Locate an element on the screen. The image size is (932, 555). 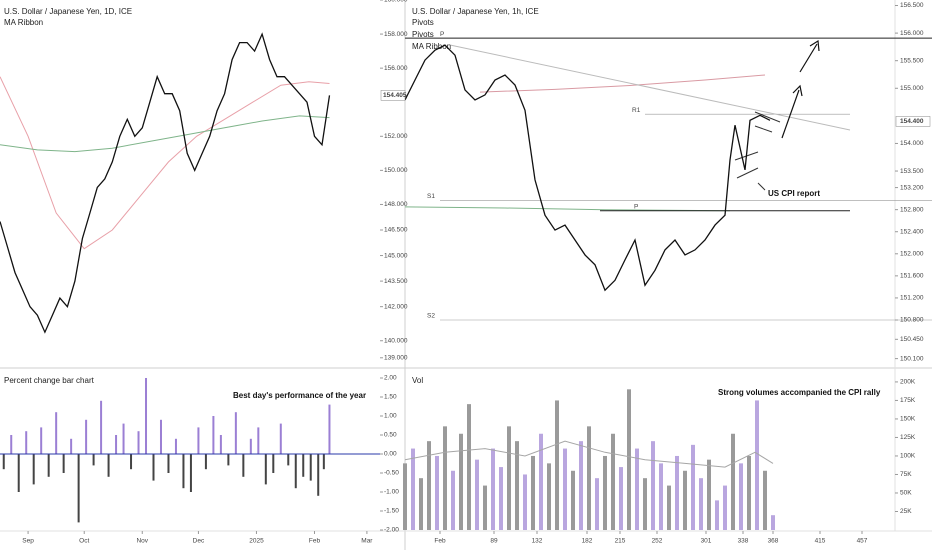
y-tick-label: 150.000 is located at coordinates (396, 170).